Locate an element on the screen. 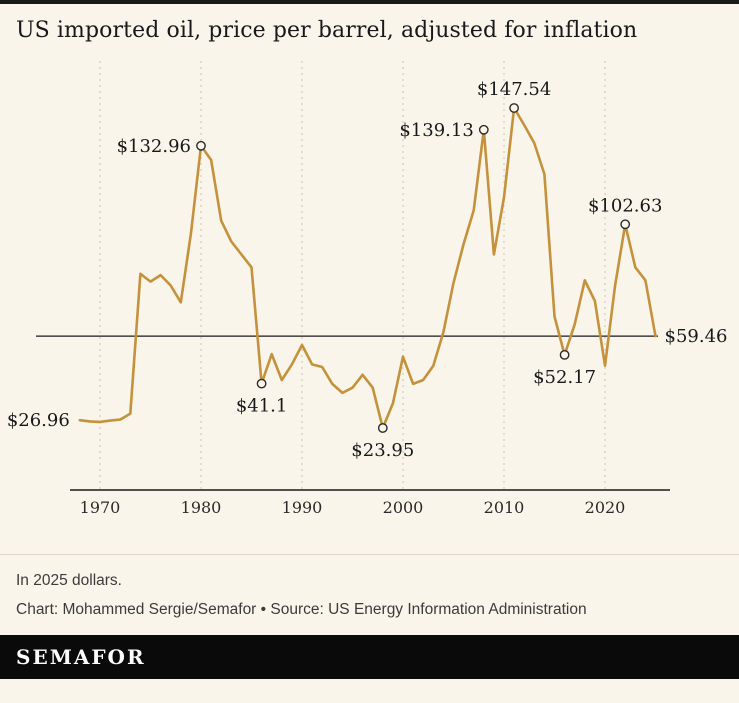 Image resolution: width=739 pixels, height=703 pixels. x-tick-label-2000: 2000 is located at coordinates (403, 507).